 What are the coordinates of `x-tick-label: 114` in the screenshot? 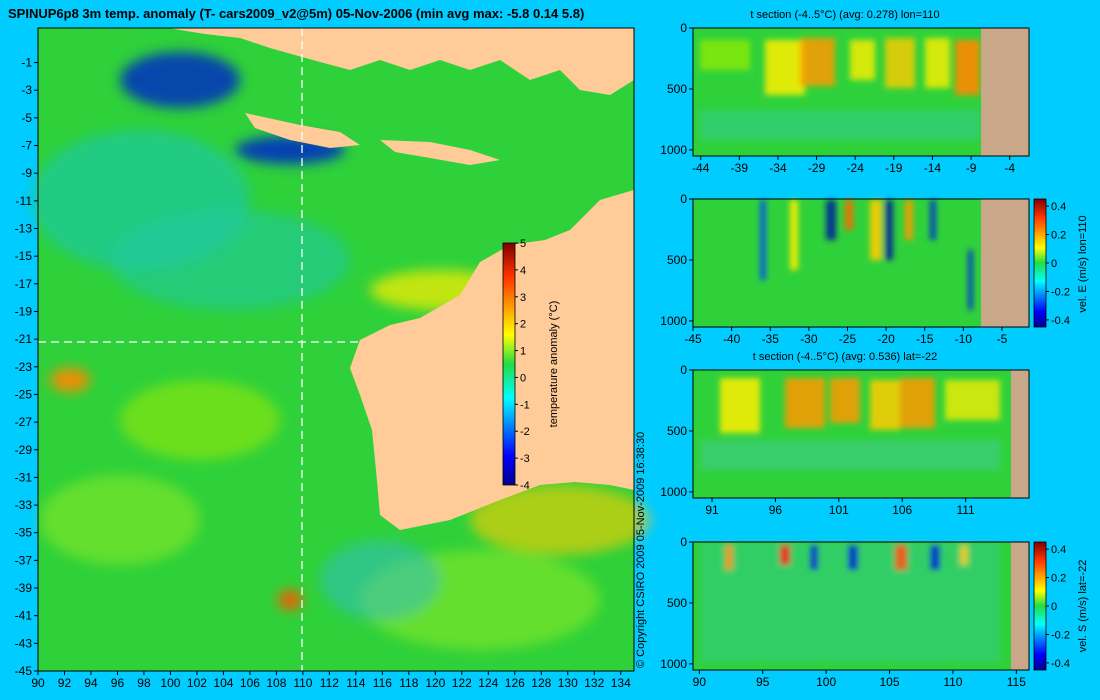 It's located at (355, 683).